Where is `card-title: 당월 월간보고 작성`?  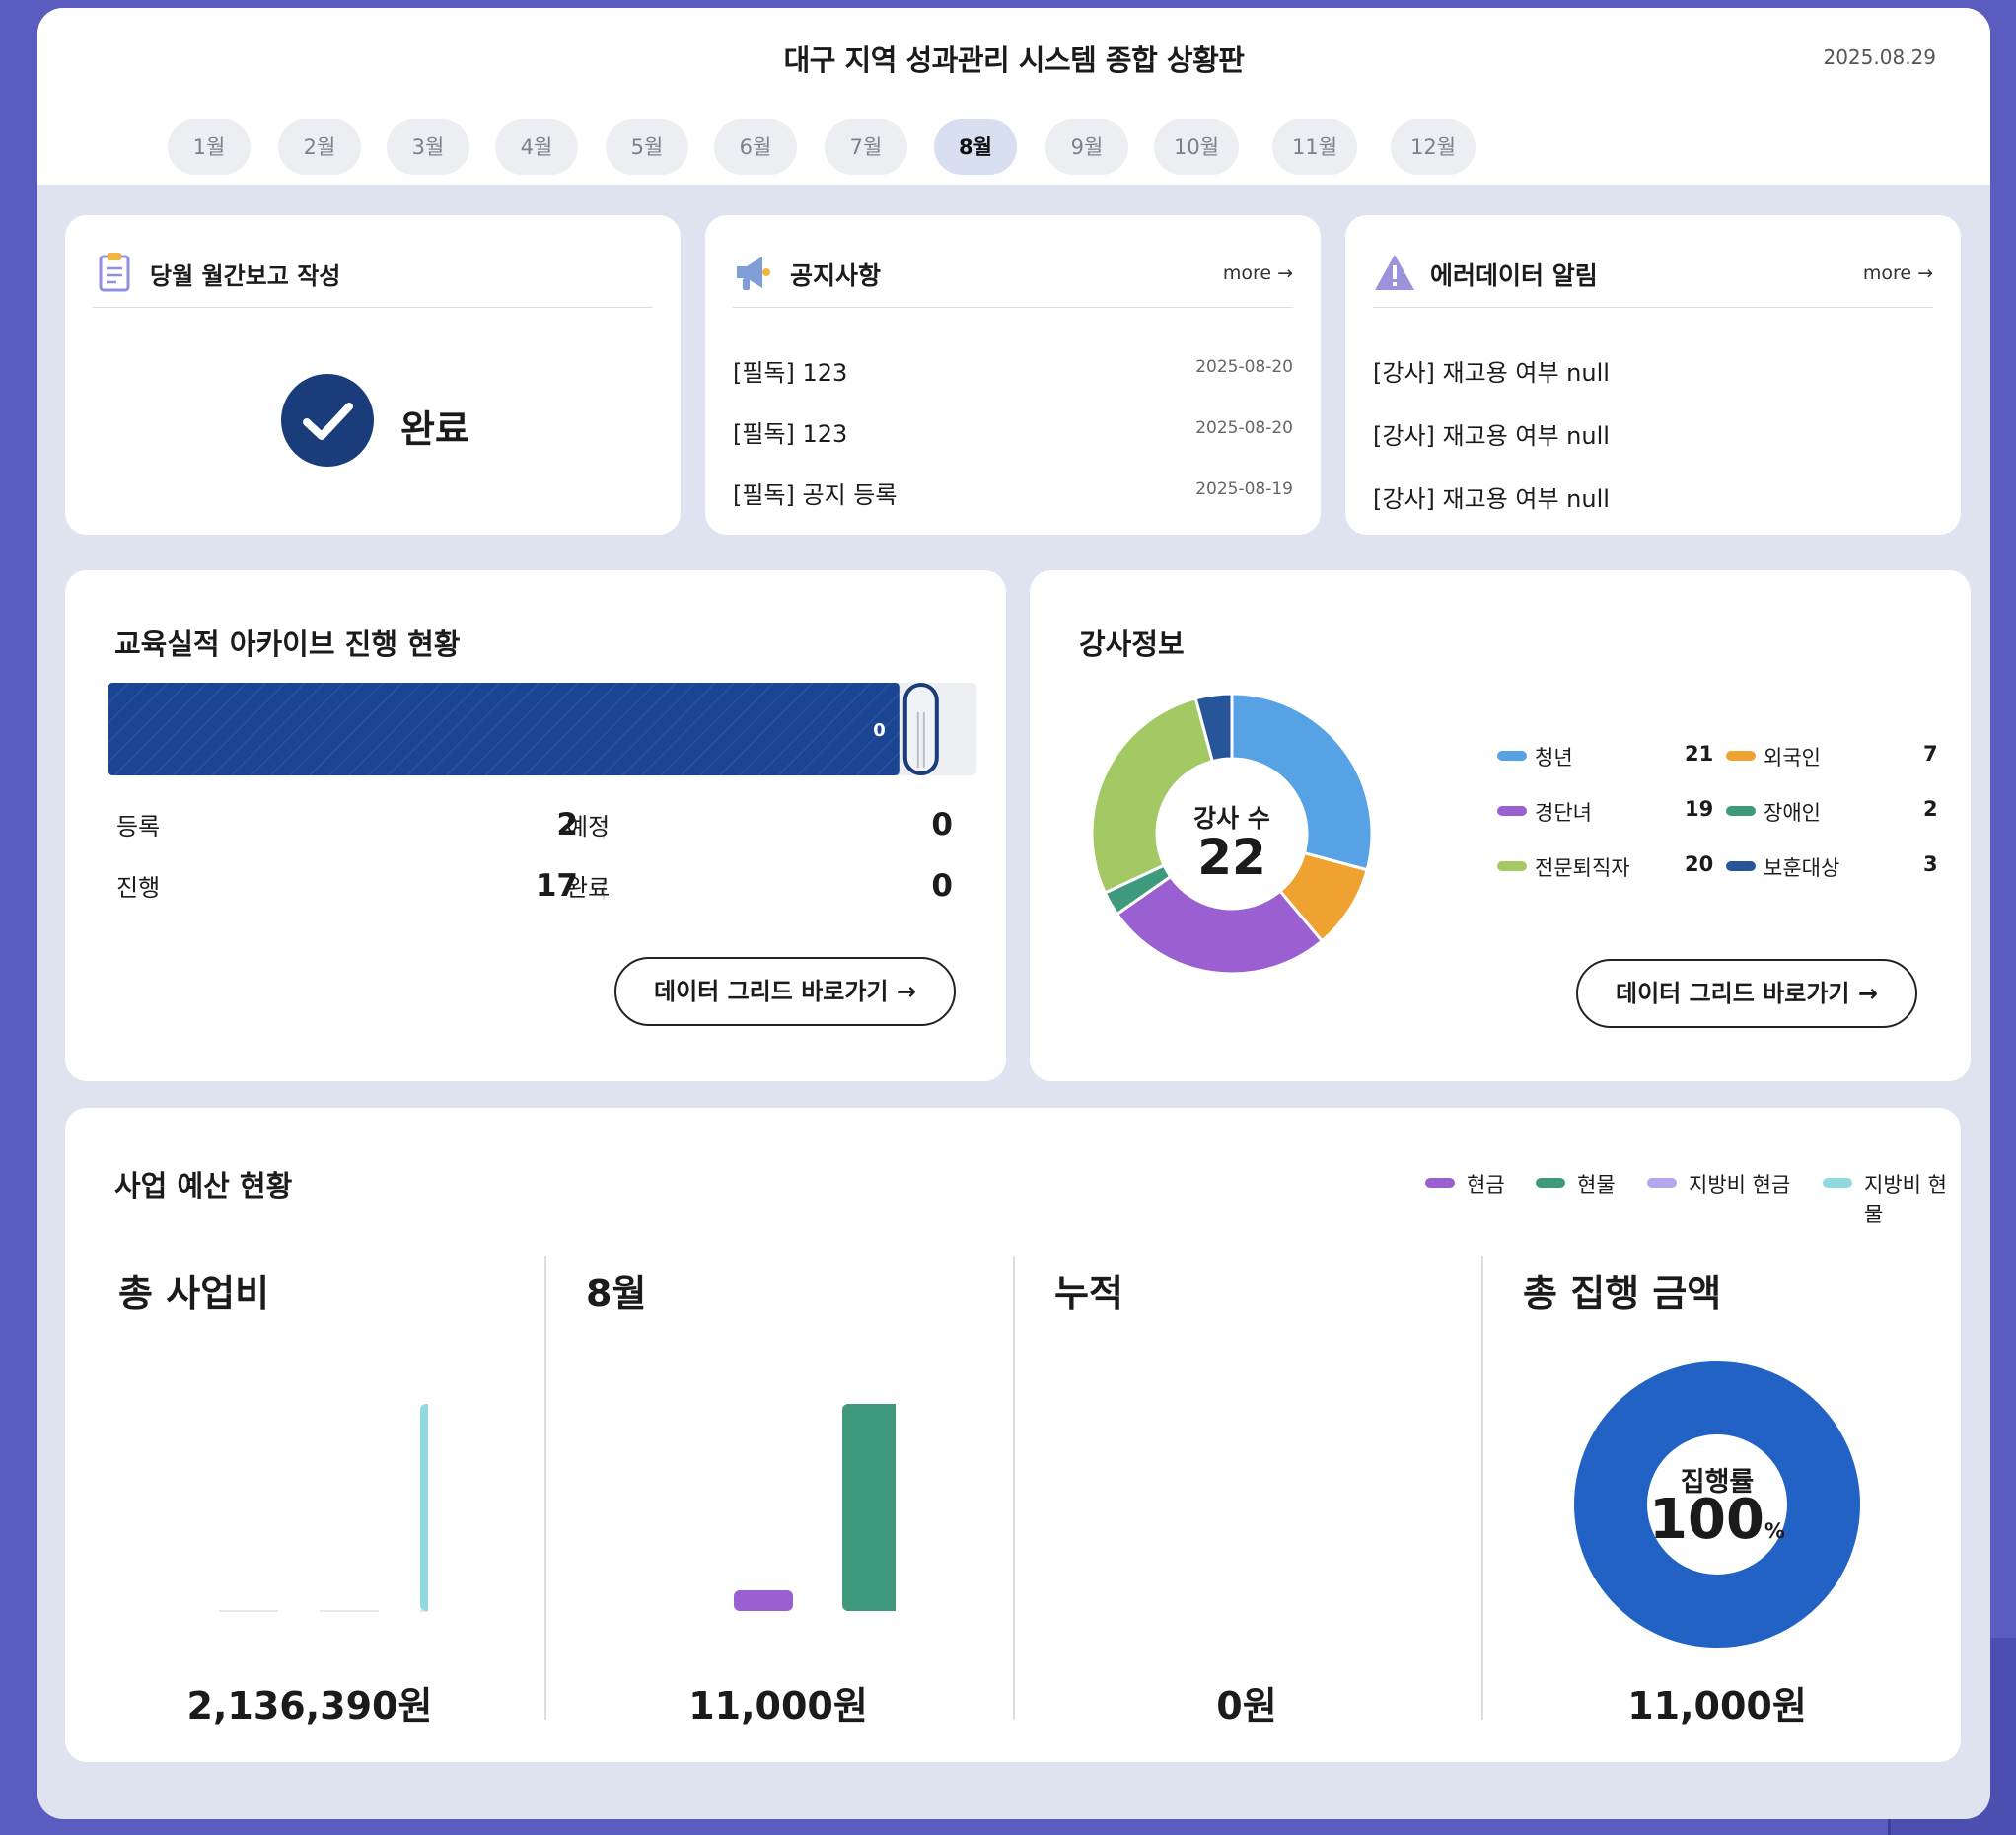 card-title: 당월 월간보고 작성 is located at coordinates (245, 276).